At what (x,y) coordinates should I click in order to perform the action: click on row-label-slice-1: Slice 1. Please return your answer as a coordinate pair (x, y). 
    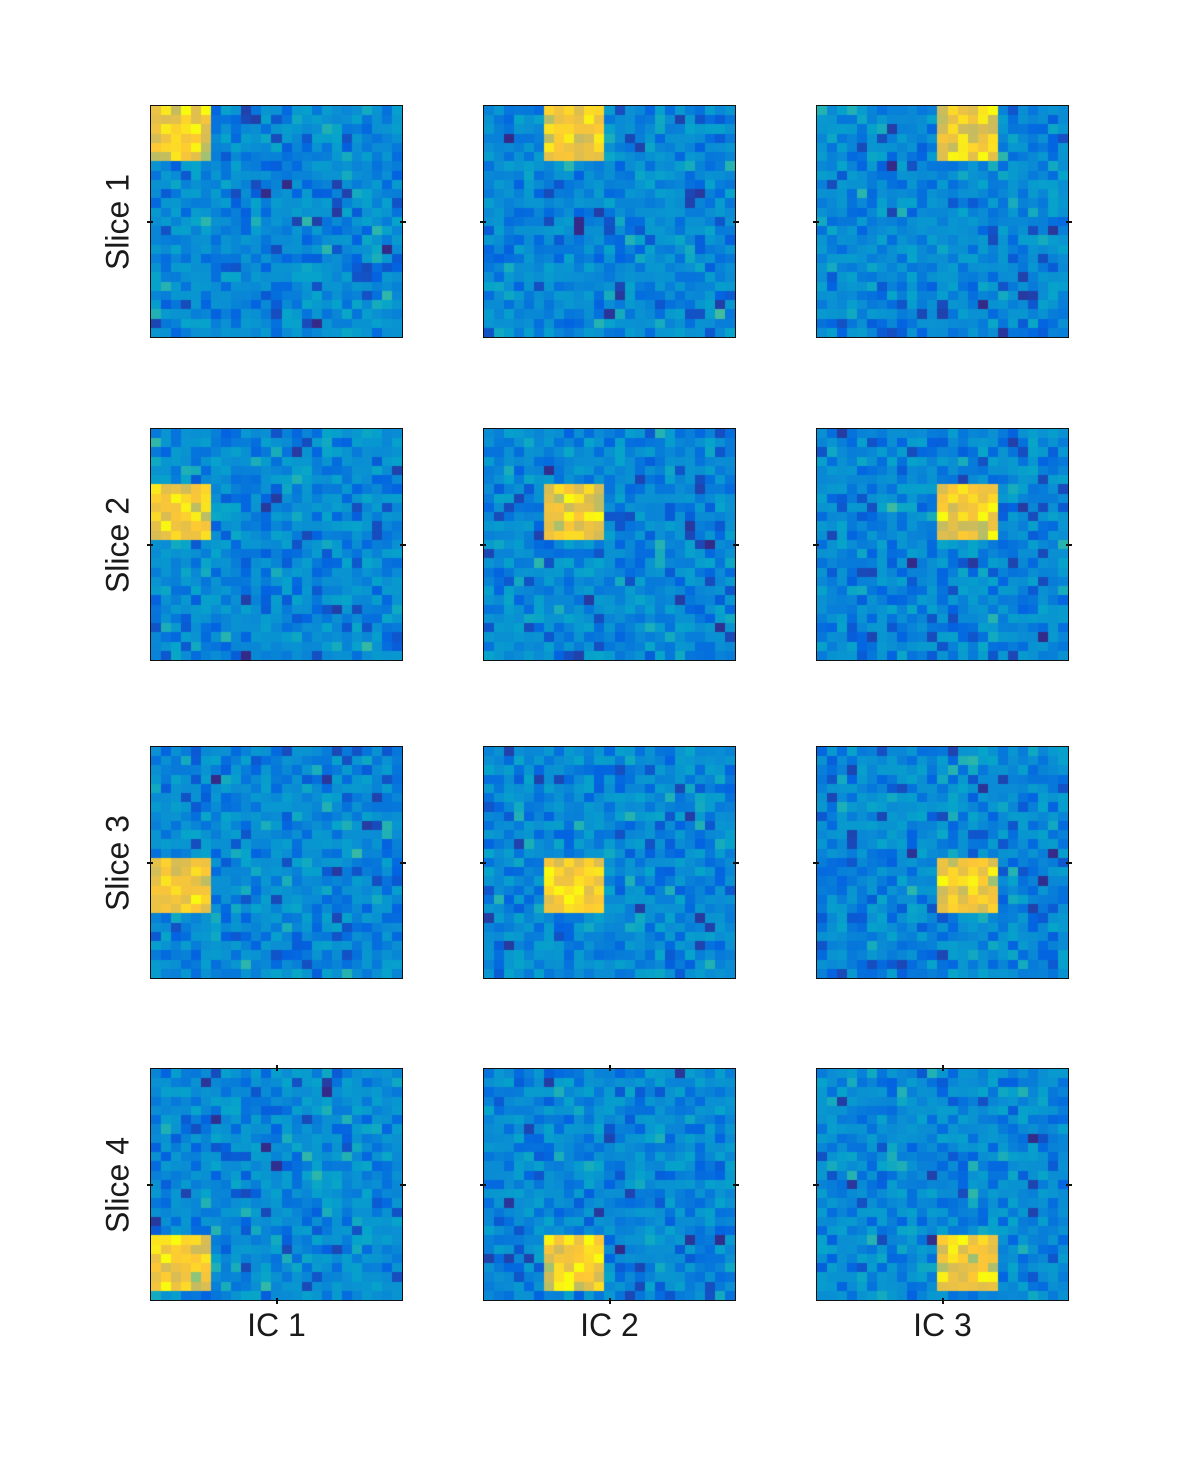
    Looking at the image, I should click on (117, 221).